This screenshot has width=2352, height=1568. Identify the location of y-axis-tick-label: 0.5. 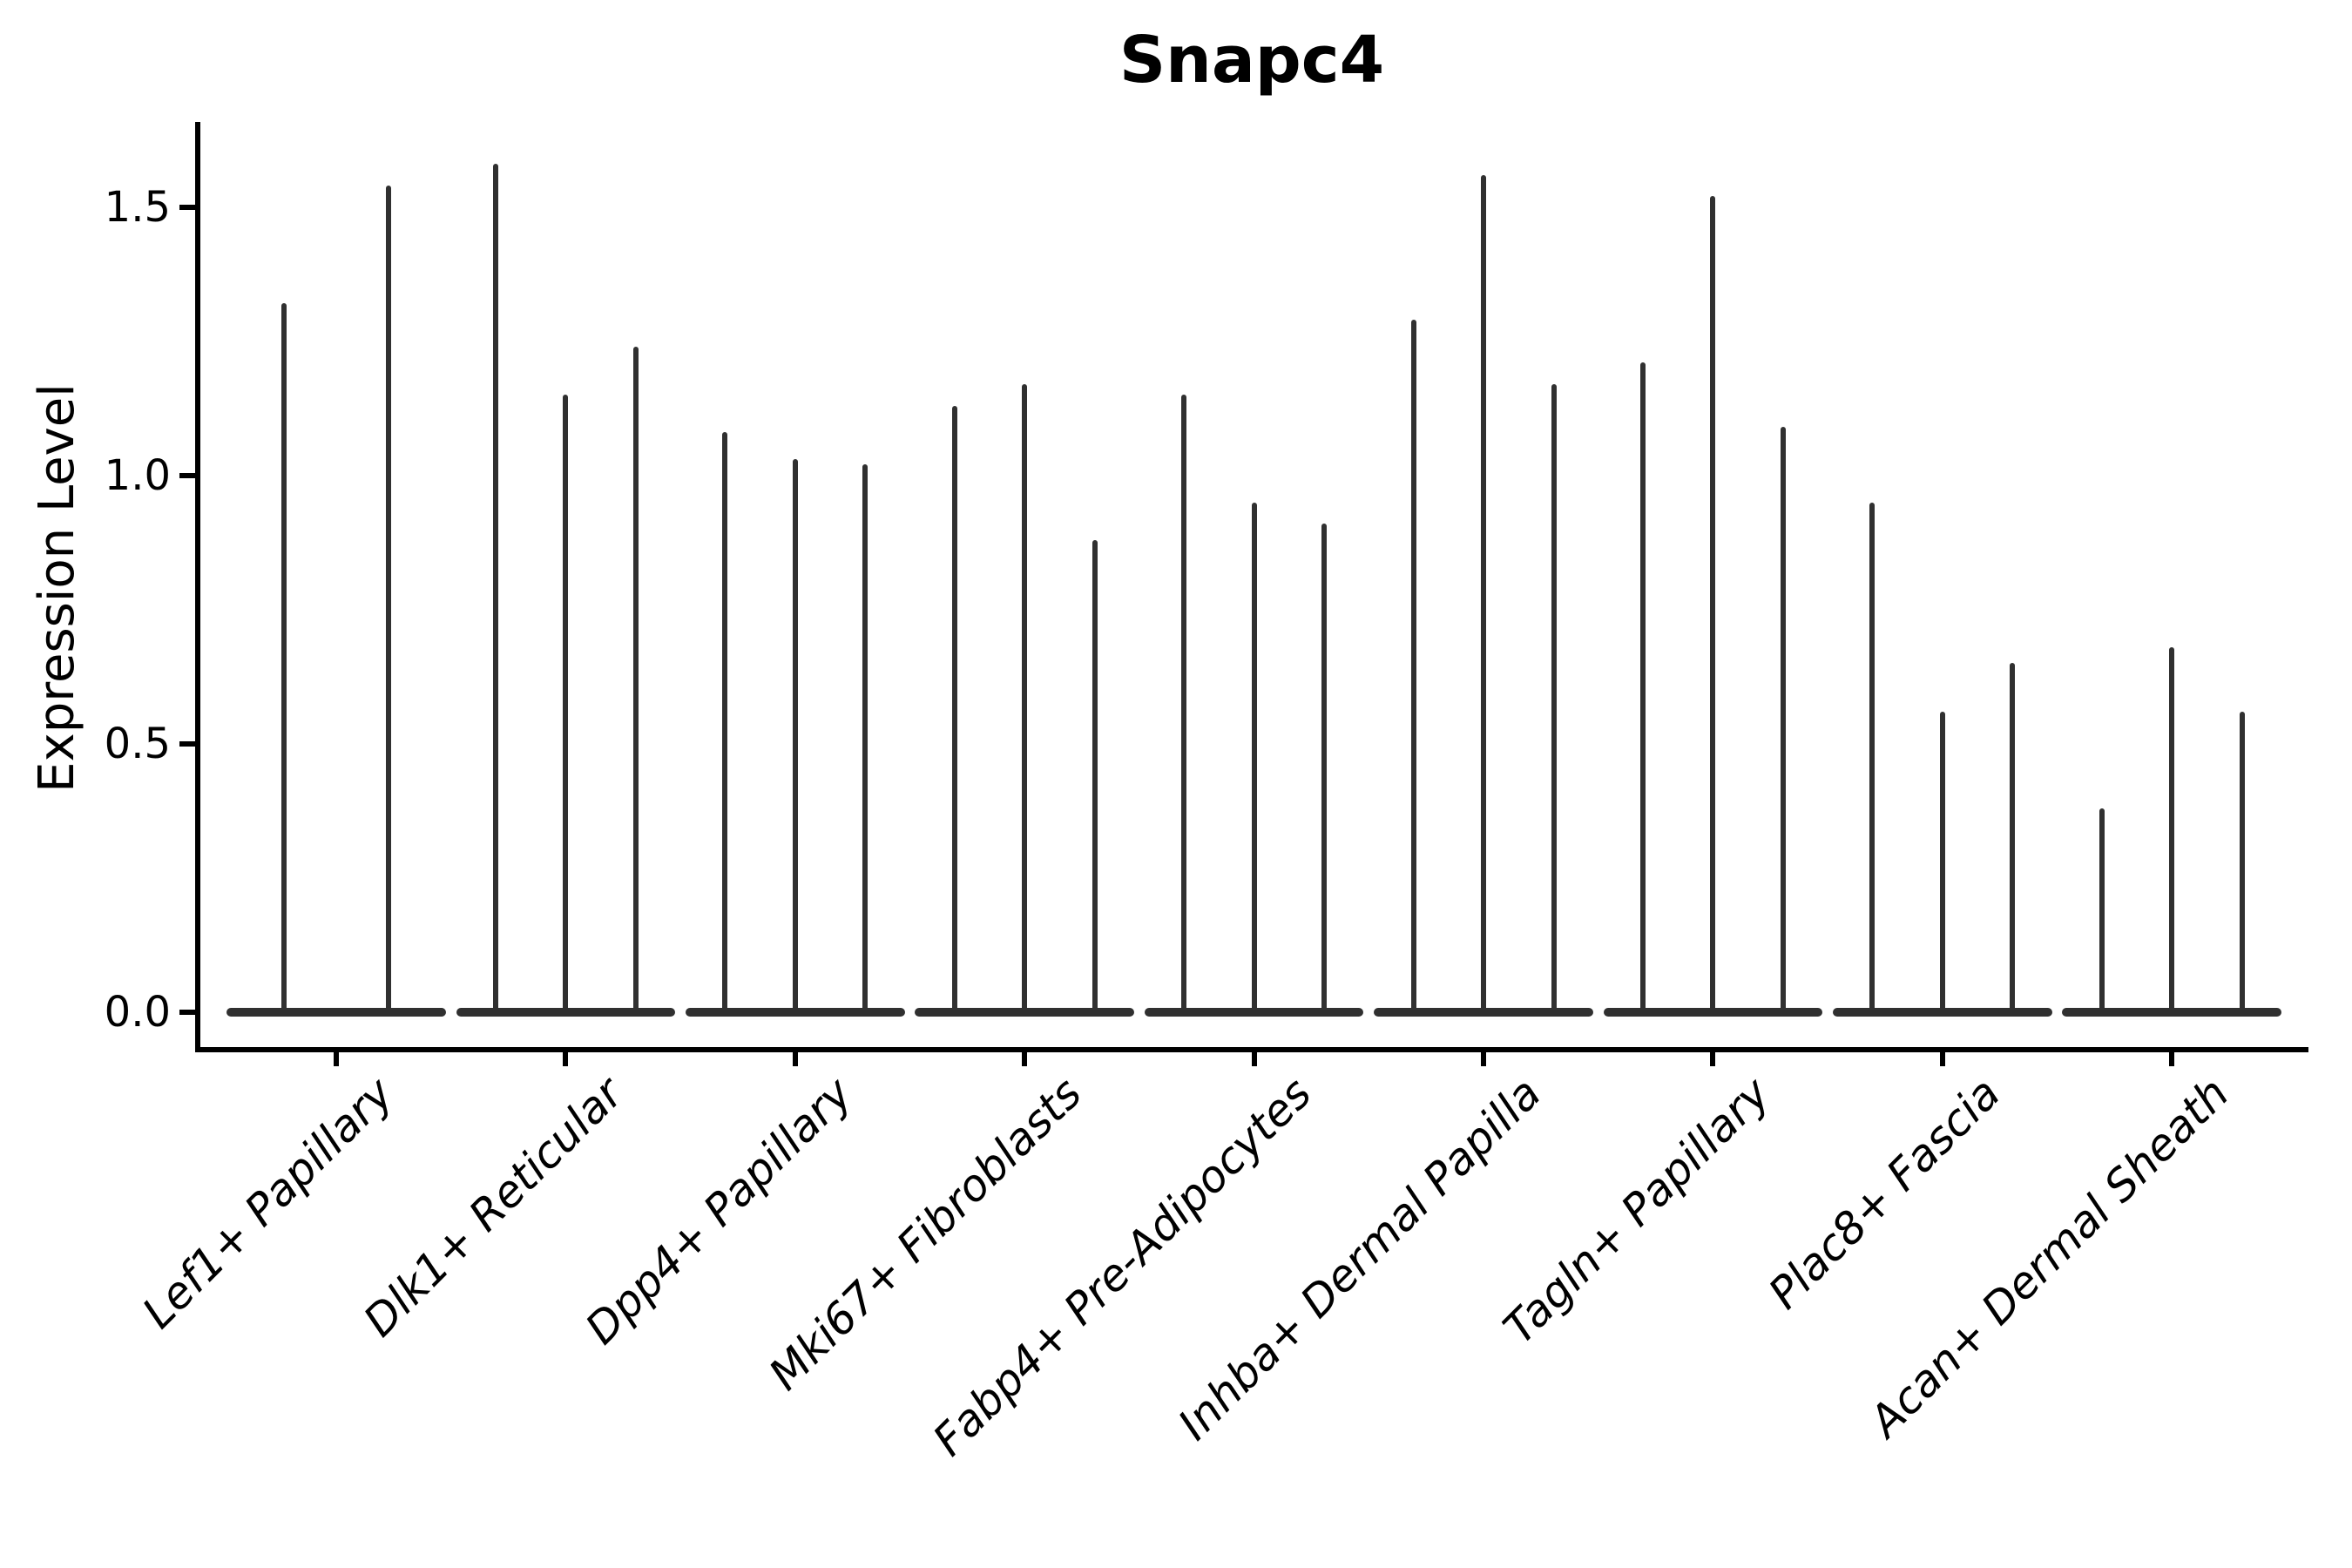
(137, 743).